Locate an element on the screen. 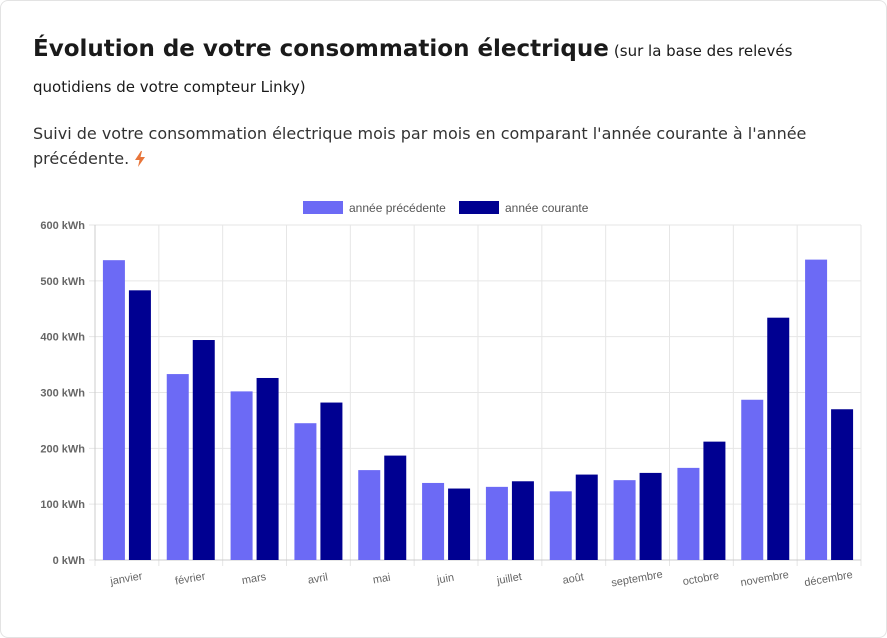 This screenshot has width=887, height=638. lightning-bolt-icon is located at coordinates (140, 161).